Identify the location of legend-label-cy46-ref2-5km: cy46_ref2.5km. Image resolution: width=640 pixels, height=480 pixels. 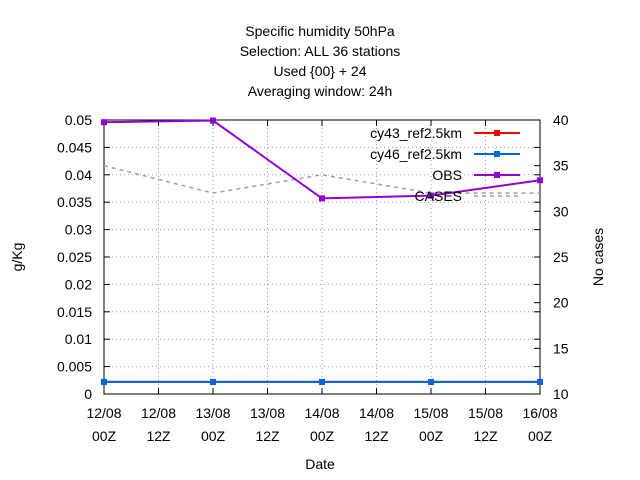
(416, 154).